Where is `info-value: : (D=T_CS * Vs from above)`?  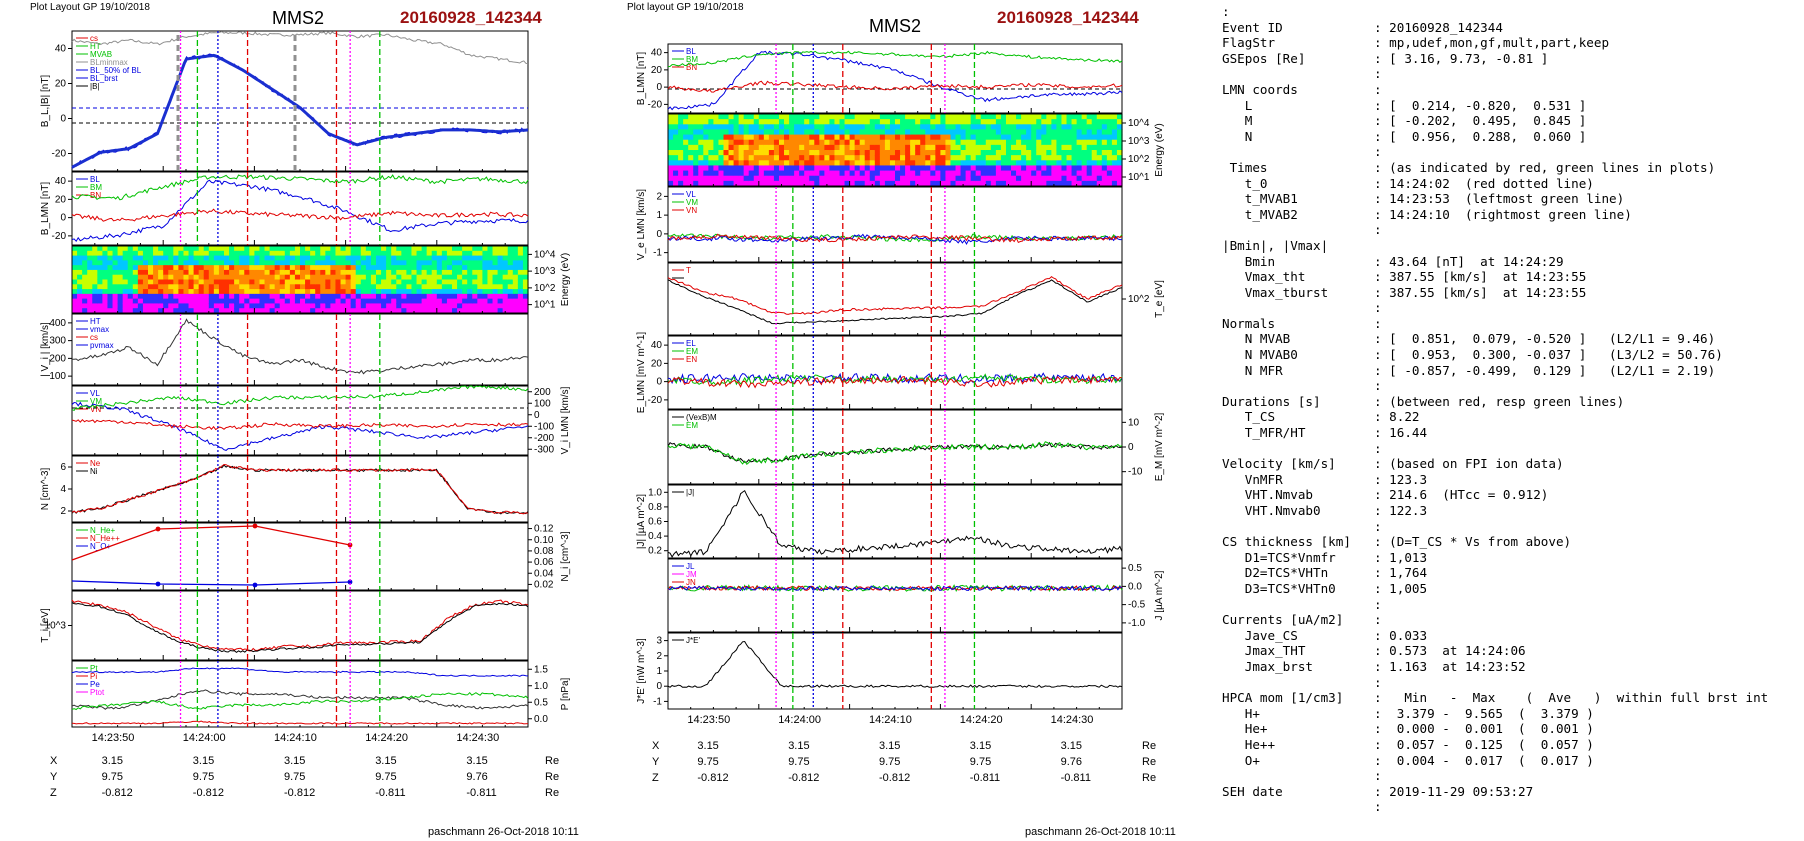
info-value: : (D=T_CS * Vs from above) is located at coordinates (1473, 542).